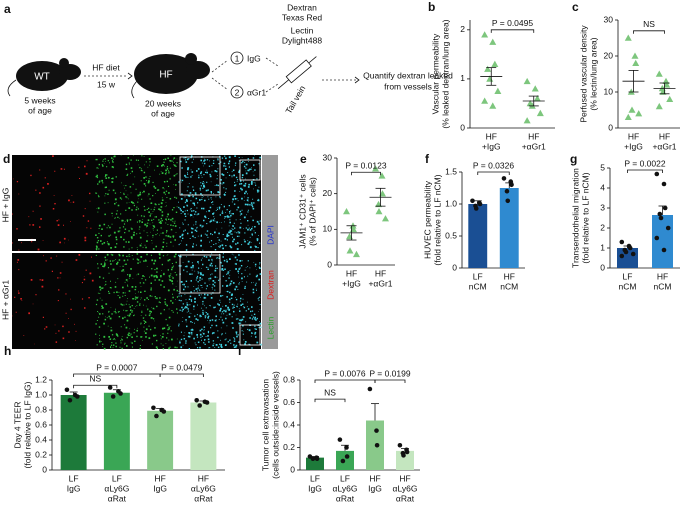 The width and height of the screenshot is (685, 514). What do you see at coordinates (165, 75) in the screenshot?
I see `mouse-label: HF` at bounding box center [165, 75].